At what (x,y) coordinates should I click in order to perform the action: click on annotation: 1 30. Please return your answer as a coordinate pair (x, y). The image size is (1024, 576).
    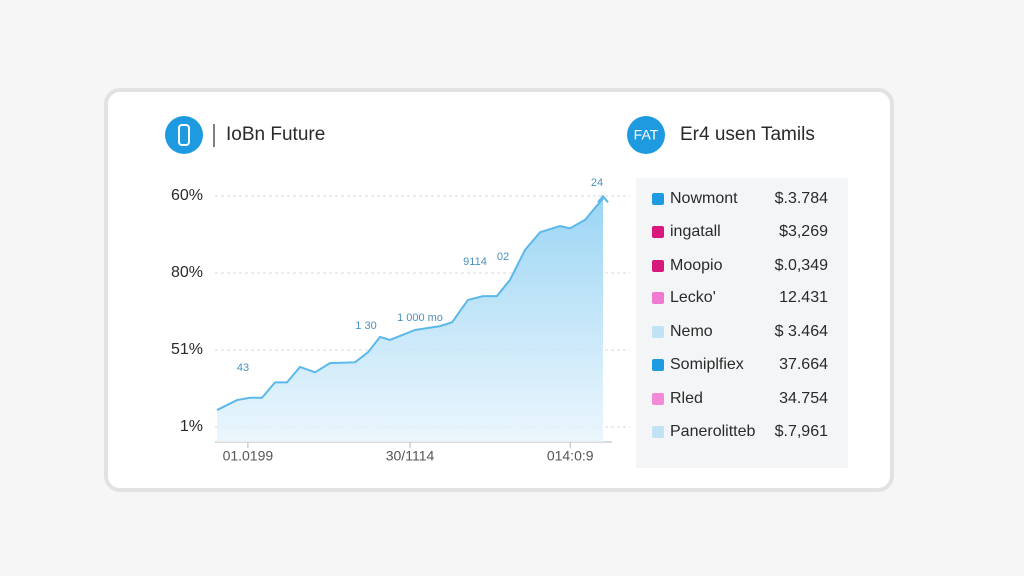
    Looking at the image, I should click on (365, 326).